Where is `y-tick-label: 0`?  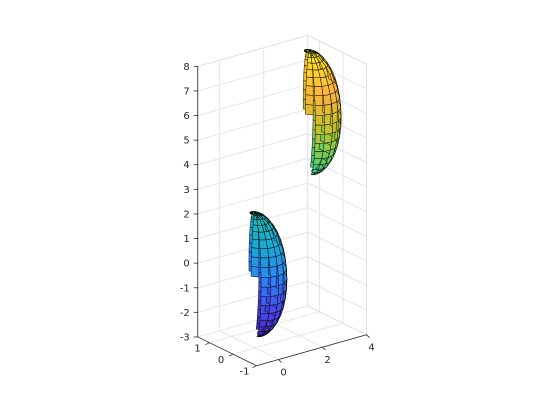 y-tick-label: 0 is located at coordinates (221, 360).